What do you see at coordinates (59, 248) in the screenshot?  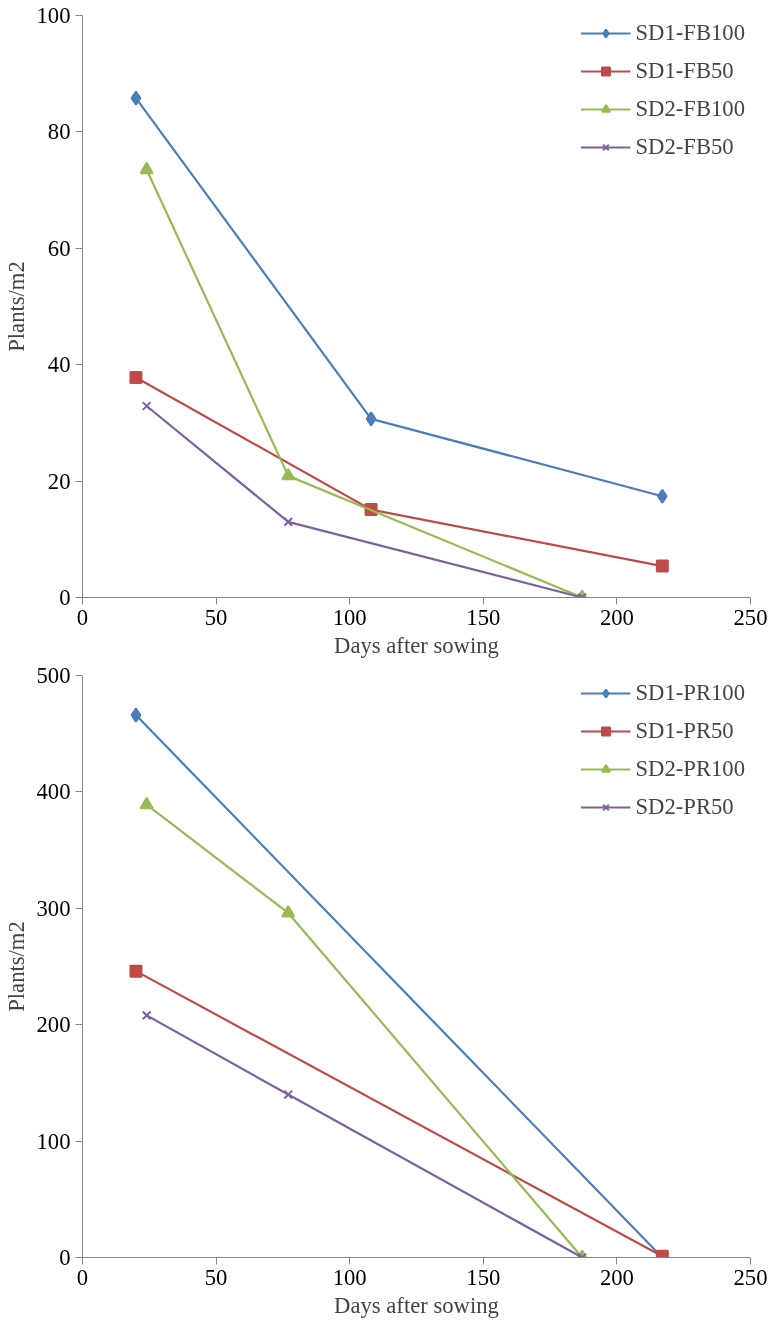 I see `y-tick-label: 60` at bounding box center [59, 248].